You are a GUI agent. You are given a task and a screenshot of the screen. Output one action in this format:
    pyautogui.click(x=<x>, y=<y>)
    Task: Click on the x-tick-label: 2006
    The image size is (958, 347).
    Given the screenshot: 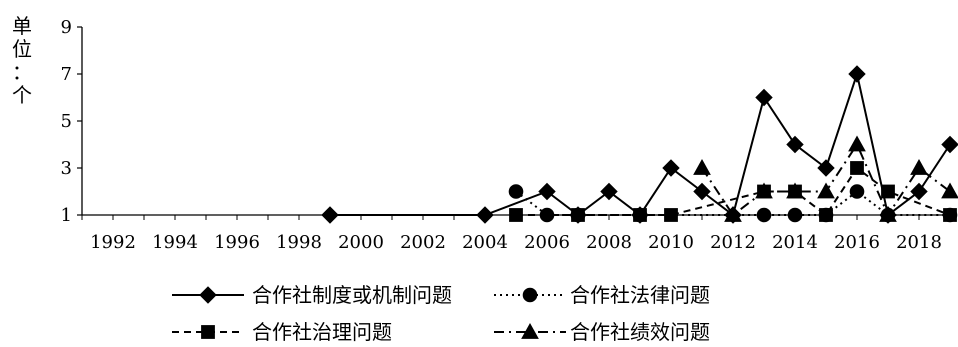 What is the action you would take?
    pyautogui.click(x=547, y=242)
    